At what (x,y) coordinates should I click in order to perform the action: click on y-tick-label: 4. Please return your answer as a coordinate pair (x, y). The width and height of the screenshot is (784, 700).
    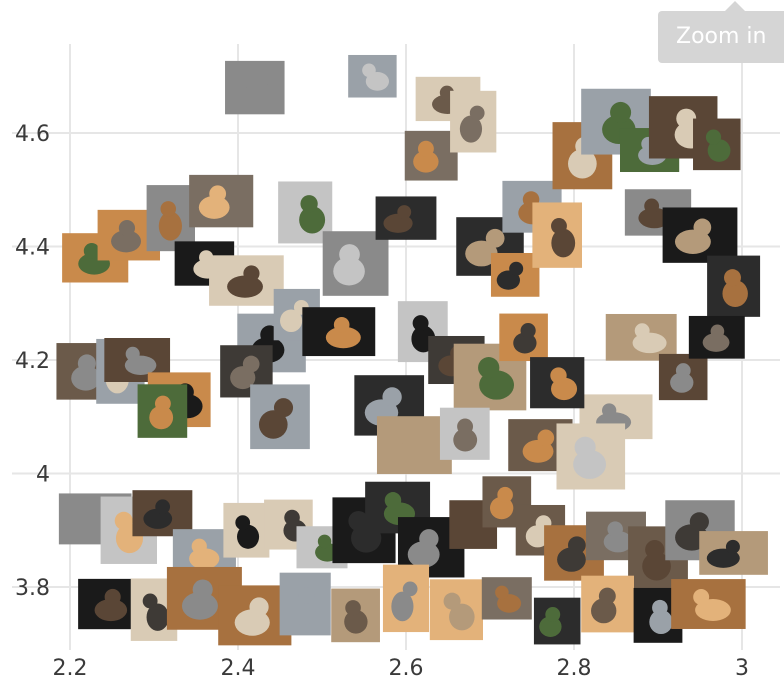
    Looking at the image, I should click on (43, 475).